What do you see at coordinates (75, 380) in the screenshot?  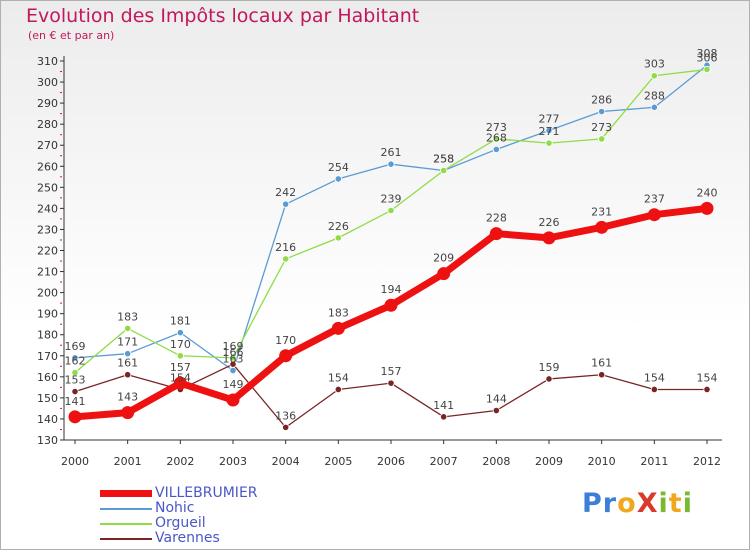 I see `data-label: 153` at bounding box center [75, 380].